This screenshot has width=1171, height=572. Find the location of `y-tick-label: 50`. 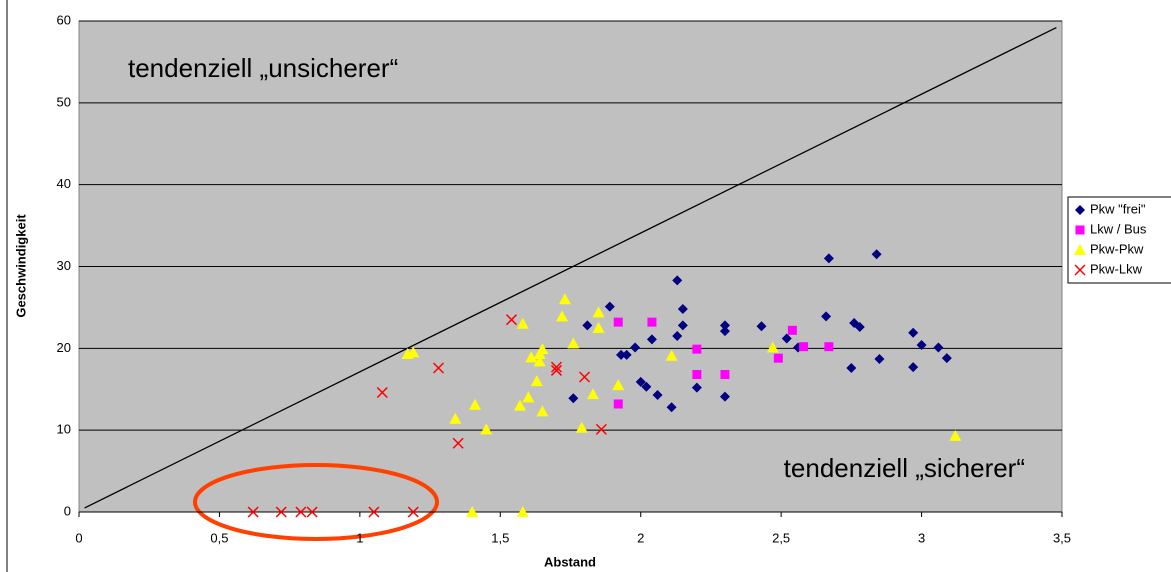

y-tick-label: 50 is located at coordinates (64, 101).